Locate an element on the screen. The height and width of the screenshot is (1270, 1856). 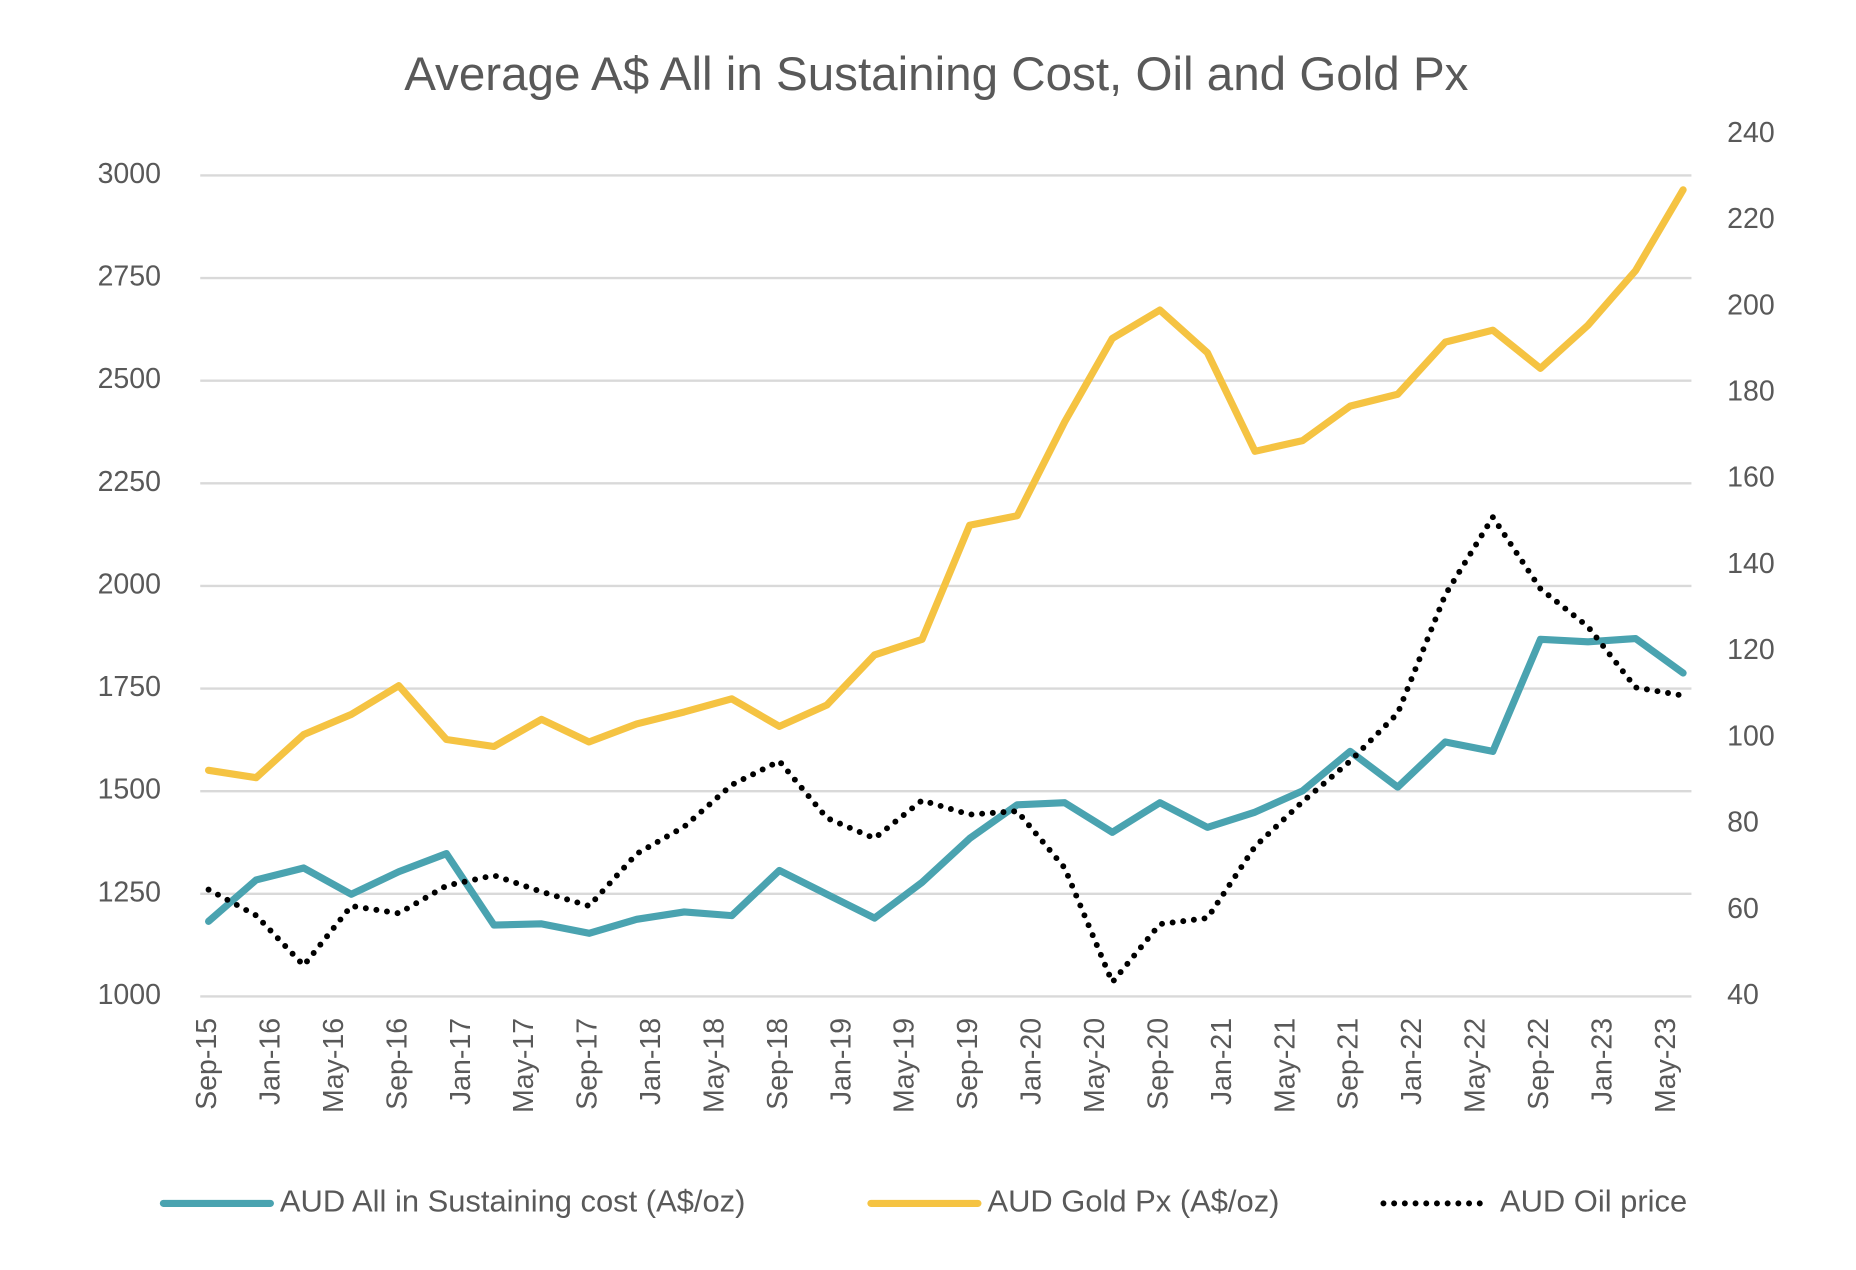
y2-tick-label: 140 is located at coordinates (1751, 564).